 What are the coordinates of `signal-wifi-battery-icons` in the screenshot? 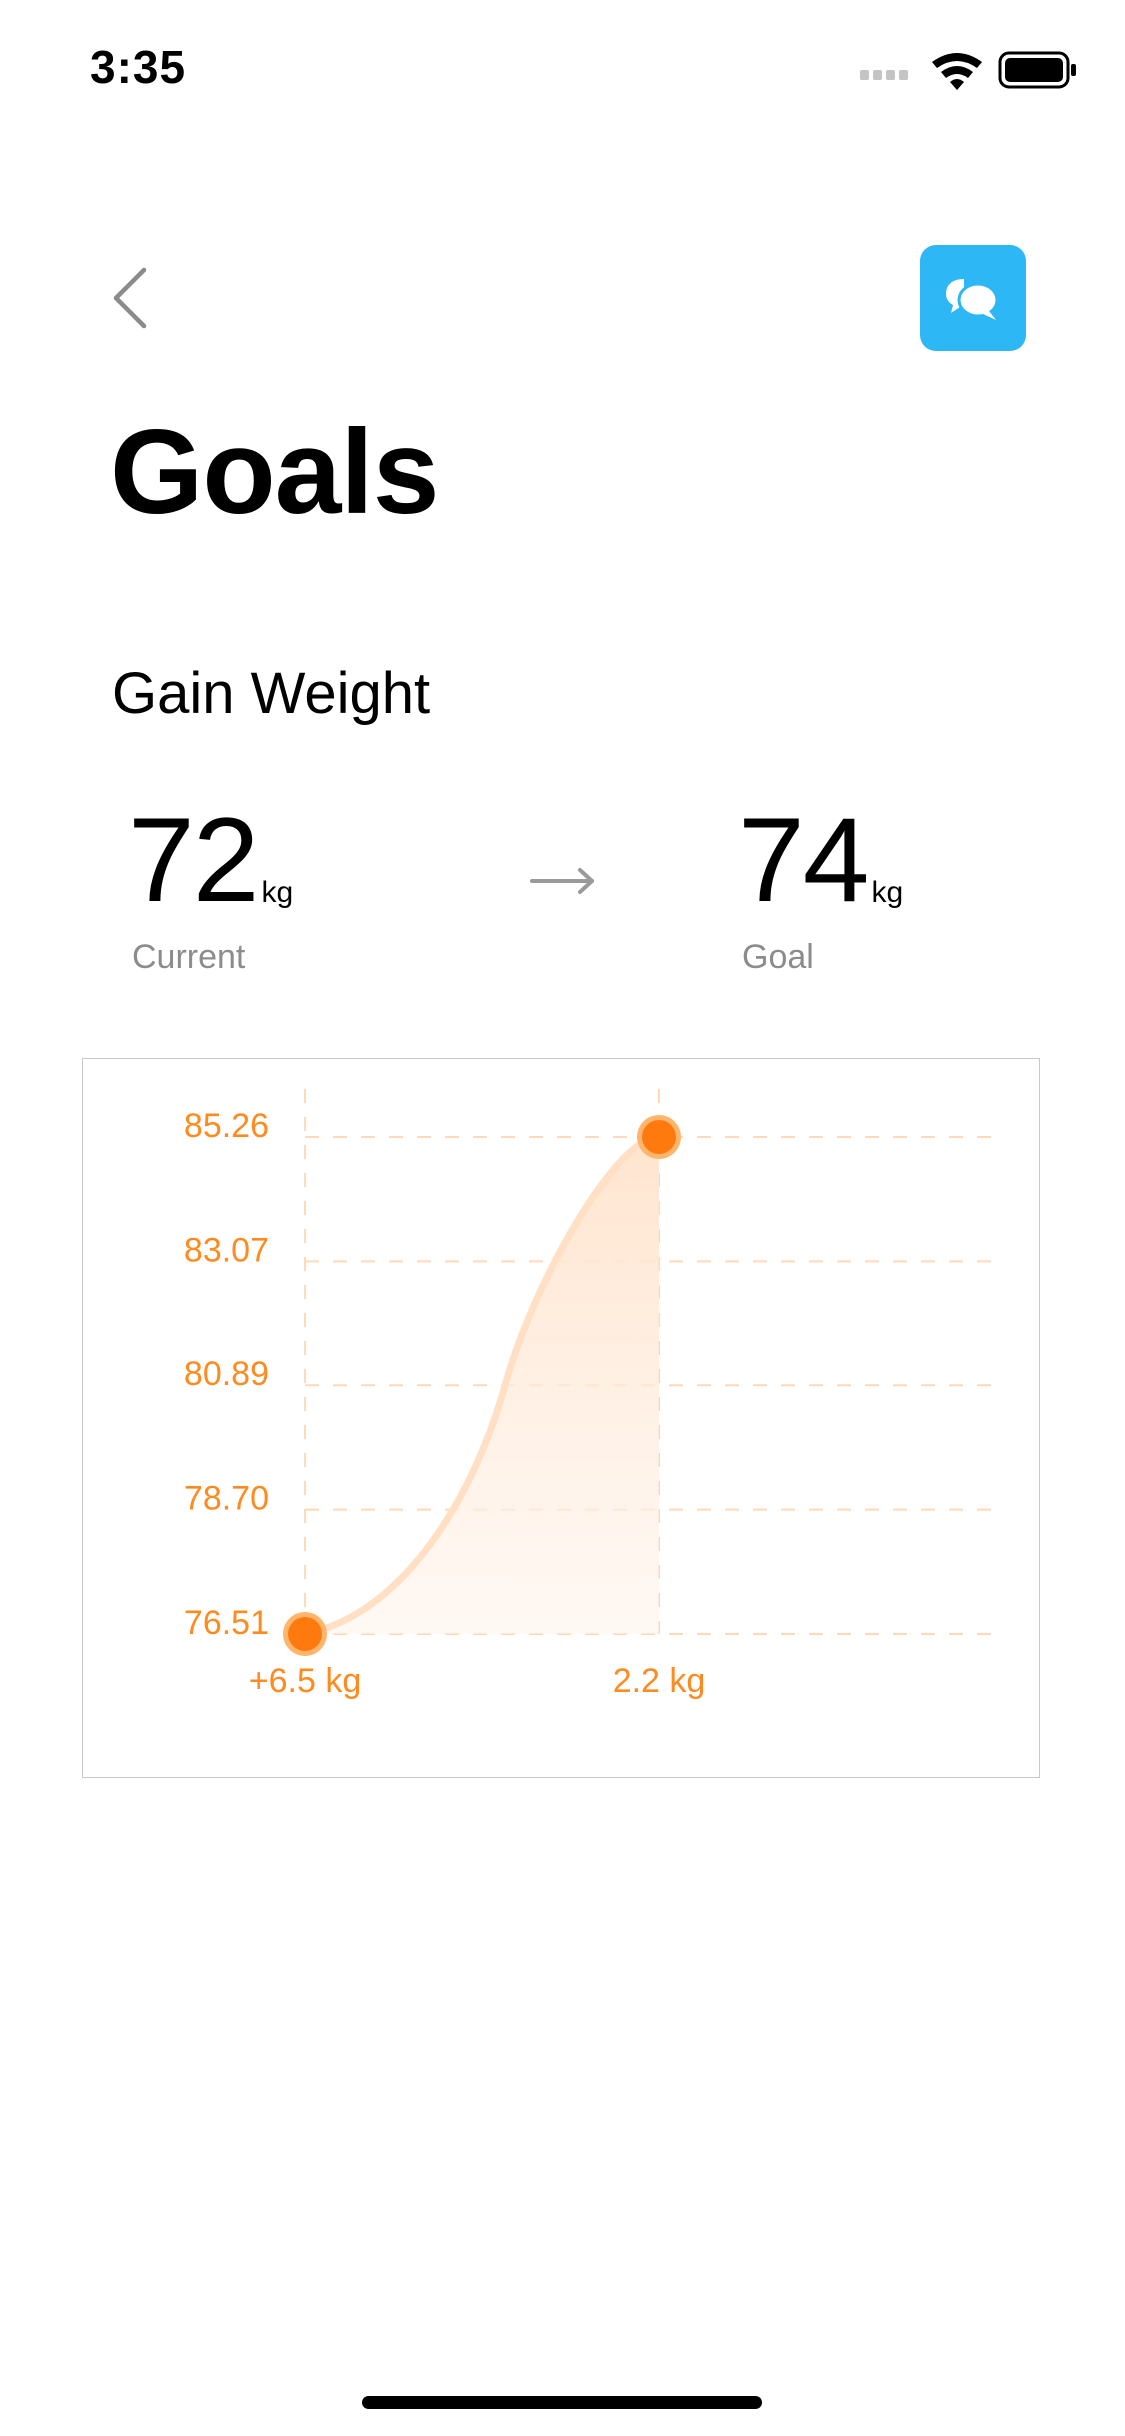 It's located at (968, 70).